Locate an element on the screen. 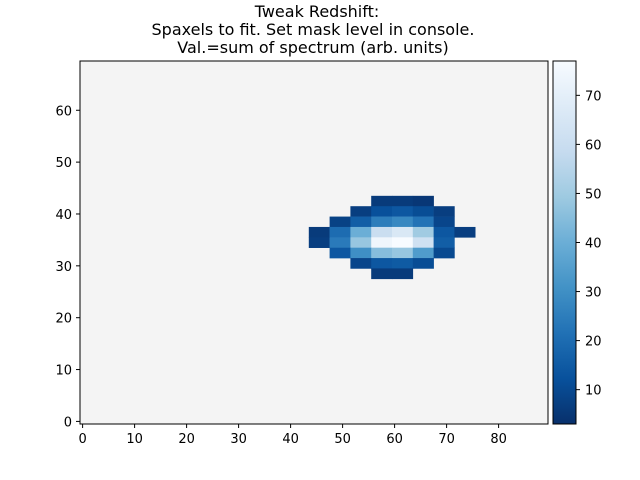  x-tick-label: 30 is located at coordinates (238, 439).